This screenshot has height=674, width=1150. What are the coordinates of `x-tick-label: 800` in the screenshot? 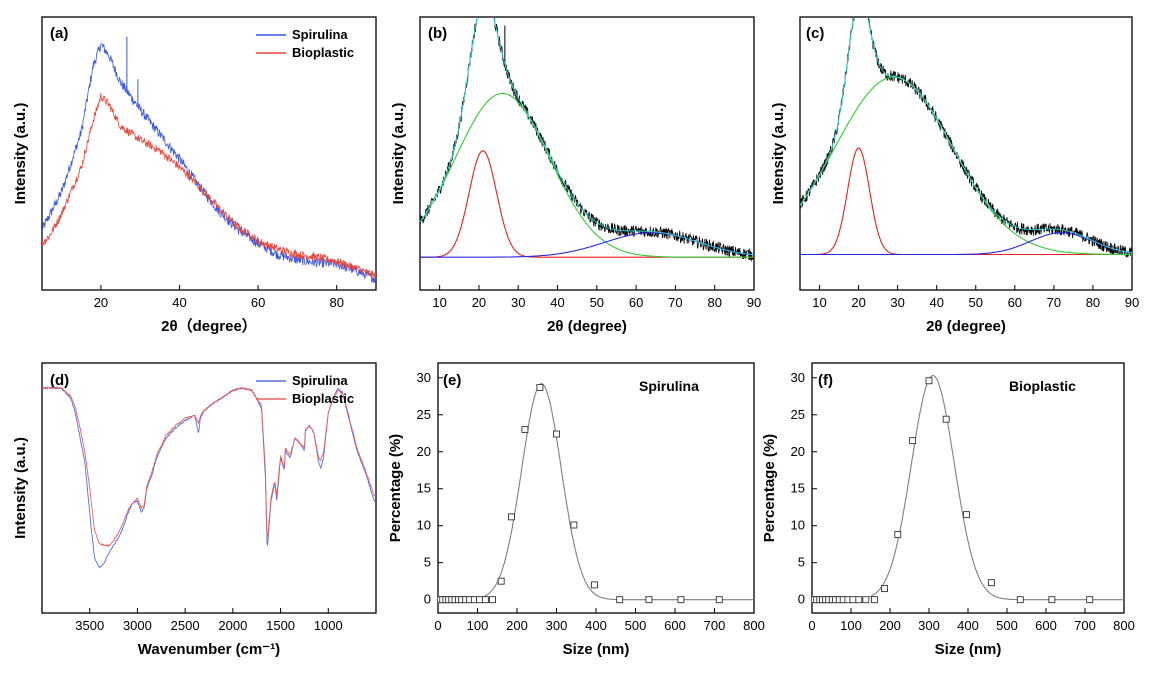 It's located at (1124, 625).